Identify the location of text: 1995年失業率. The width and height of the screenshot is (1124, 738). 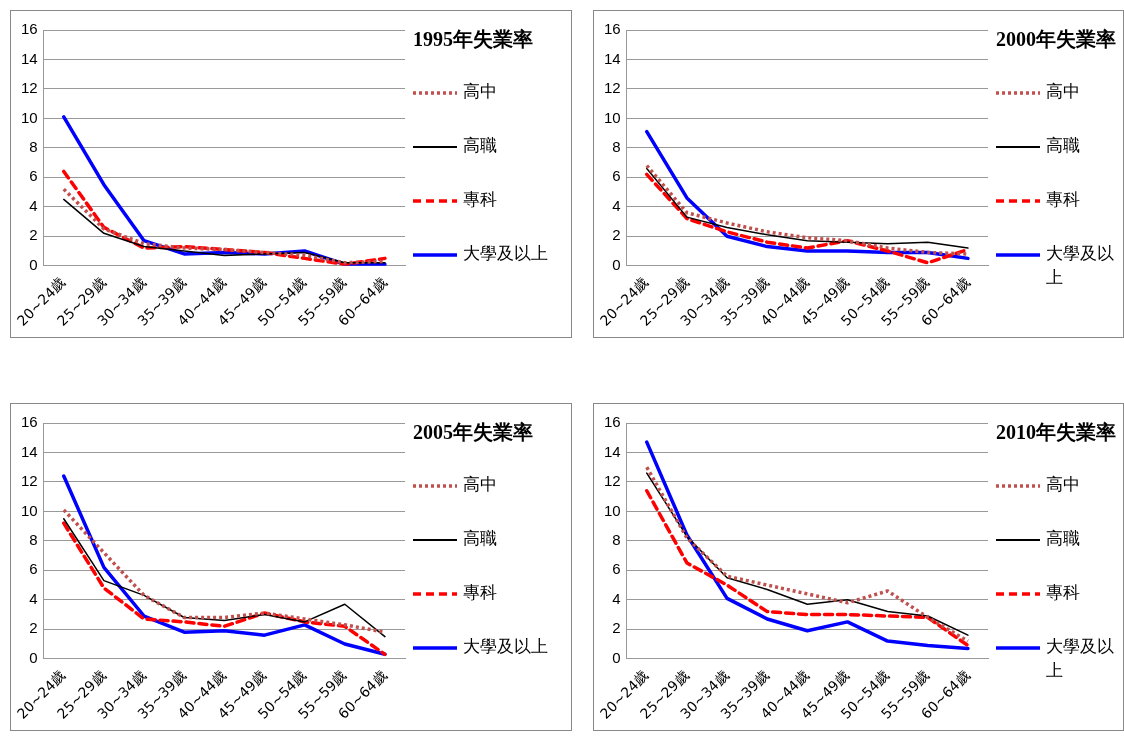
(473, 39).